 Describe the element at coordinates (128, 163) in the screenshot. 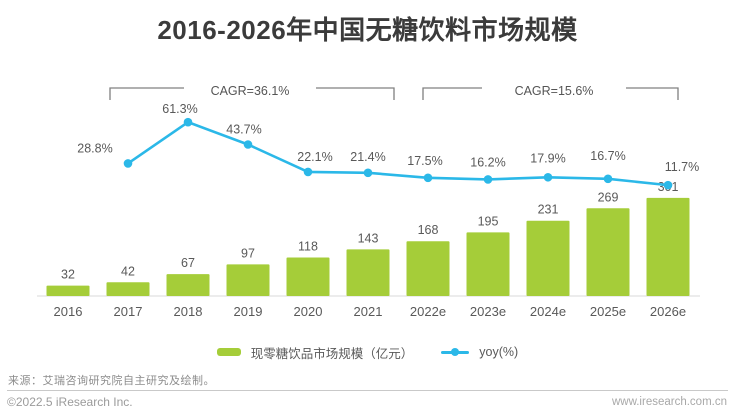

I see `yoy-point-2017` at that location.